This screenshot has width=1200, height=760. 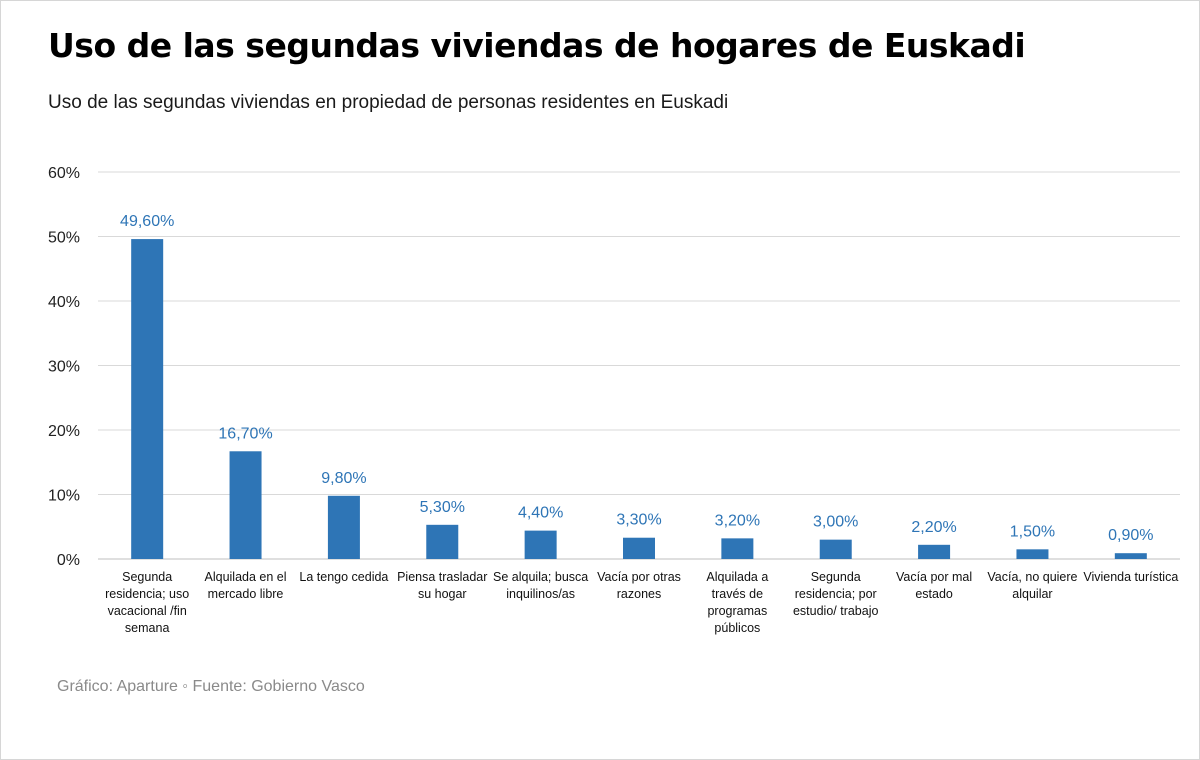 What do you see at coordinates (64, 496) in the screenshot?
I see `y-tick-label: 10%` at bounding box center [64, 496].